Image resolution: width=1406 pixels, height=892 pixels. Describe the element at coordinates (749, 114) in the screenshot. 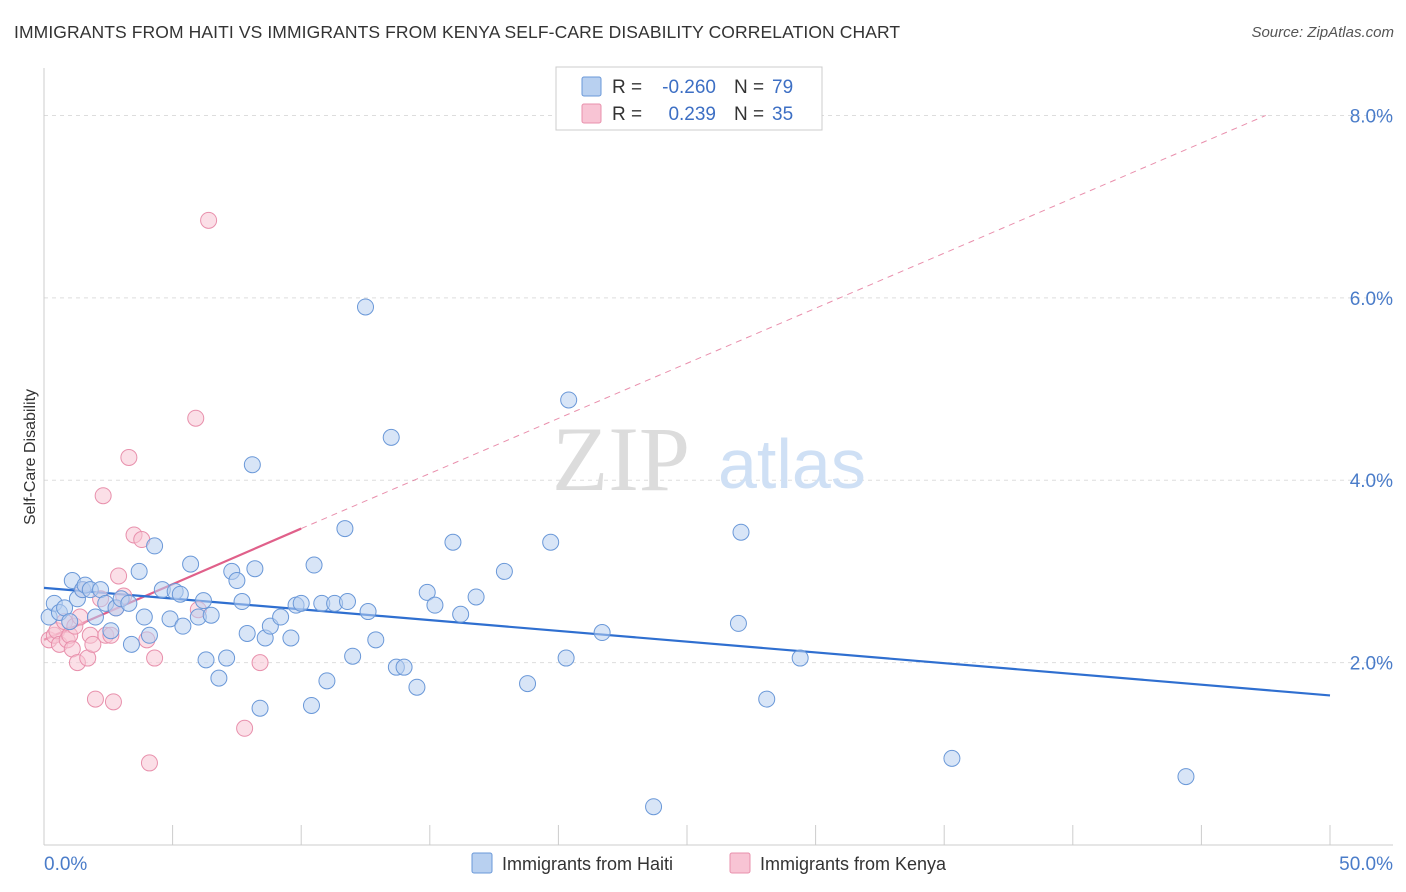

I see `legend-kenya-n-label: N =` at that location.